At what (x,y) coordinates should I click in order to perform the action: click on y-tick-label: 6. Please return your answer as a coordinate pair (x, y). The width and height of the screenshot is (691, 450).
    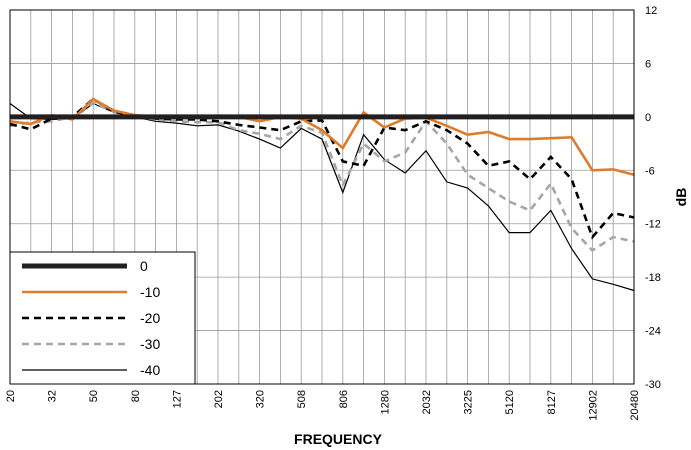
    Looking at the image, I should click on (648, 64).